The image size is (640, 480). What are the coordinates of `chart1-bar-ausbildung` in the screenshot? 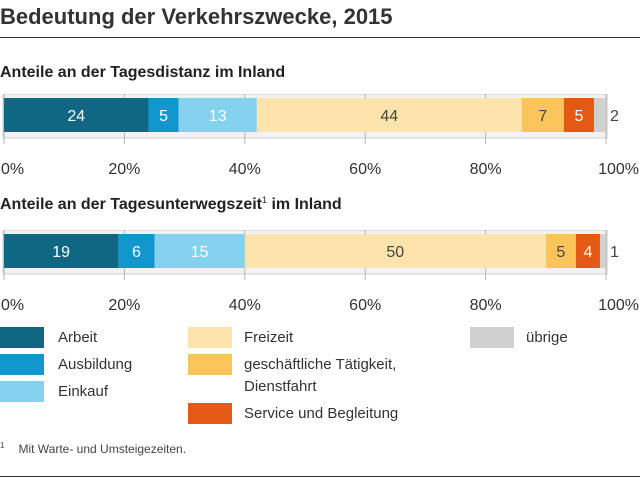 It's located at (163, 115).